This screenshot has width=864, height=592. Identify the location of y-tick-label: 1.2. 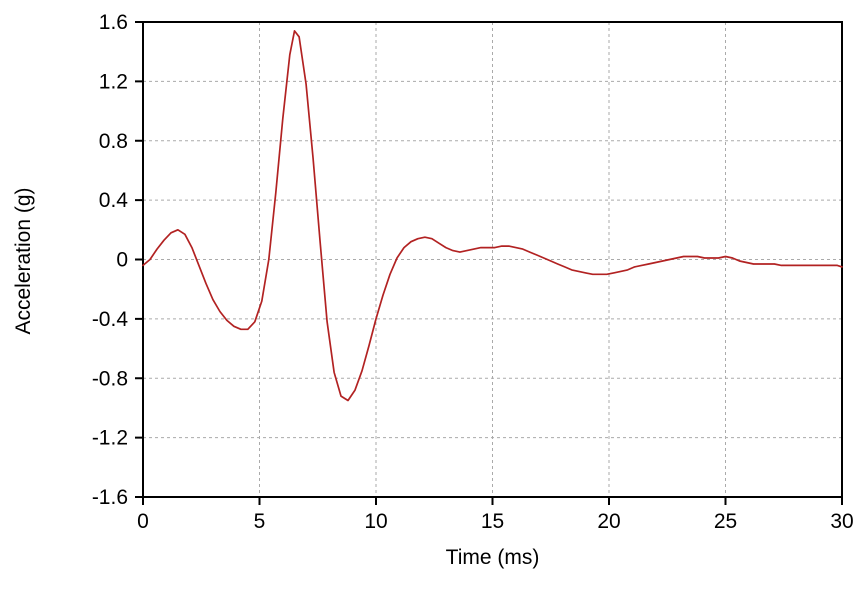
(113, 81).